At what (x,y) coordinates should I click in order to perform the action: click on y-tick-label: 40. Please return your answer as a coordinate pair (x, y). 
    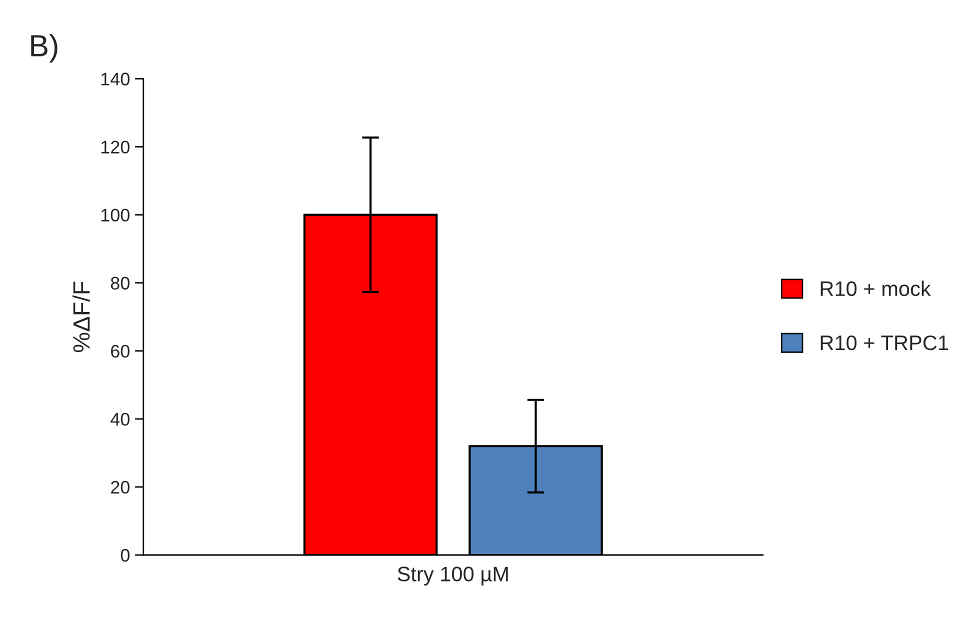
    Looking at the image, I should click on (120, 419).